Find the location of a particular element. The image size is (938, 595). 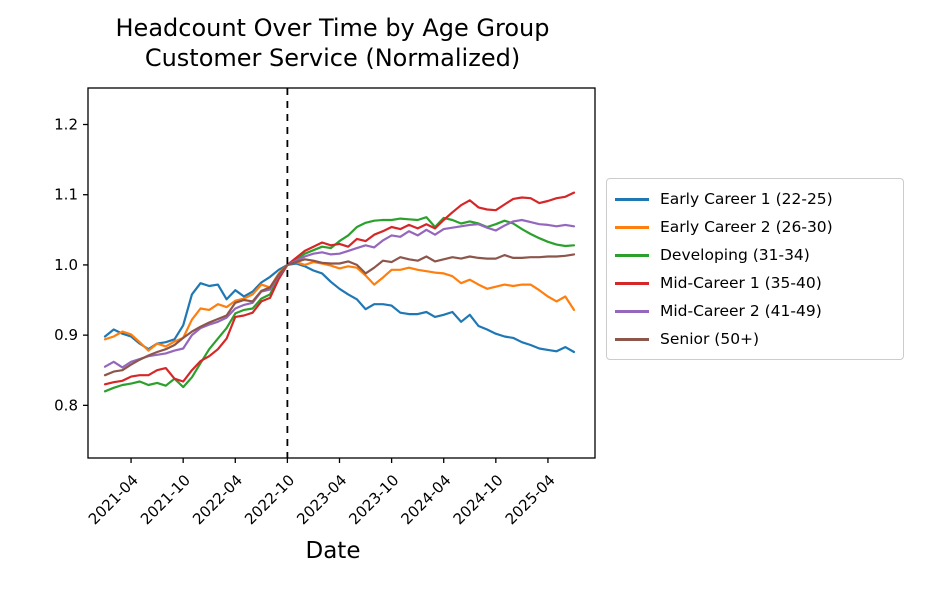

y-tick-label: 0.9 is located at coordinates (66, 335).